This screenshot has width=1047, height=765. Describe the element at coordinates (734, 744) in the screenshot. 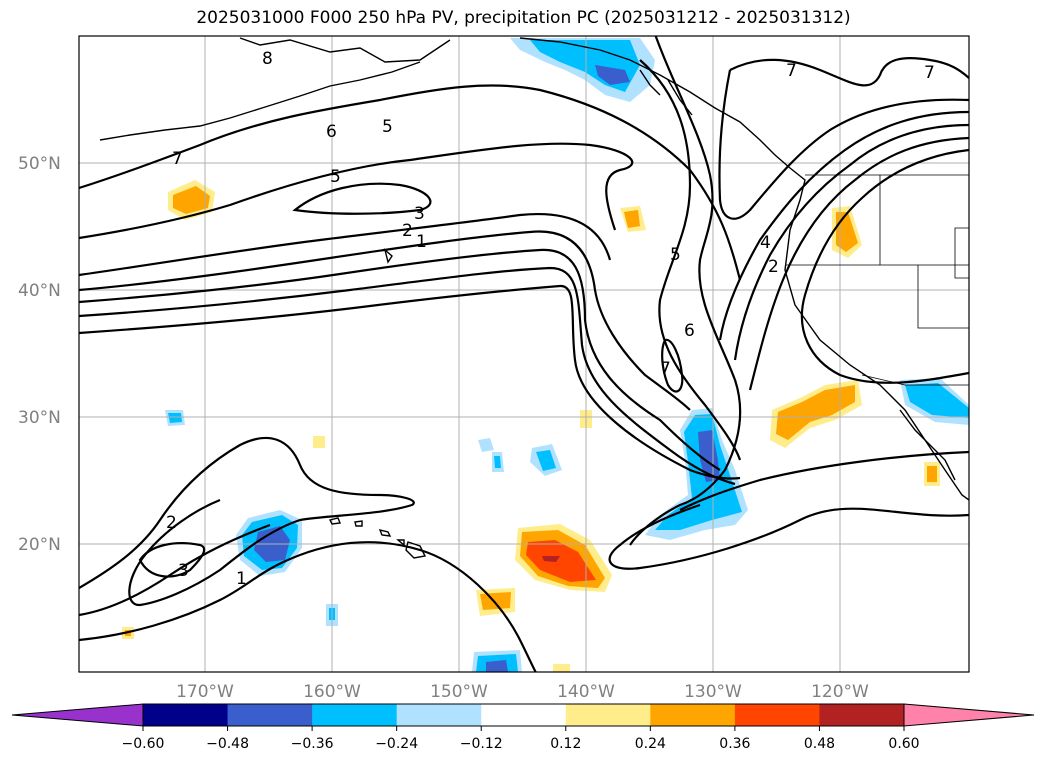

I see `colorbar-tick-label: 0.36` at that location.